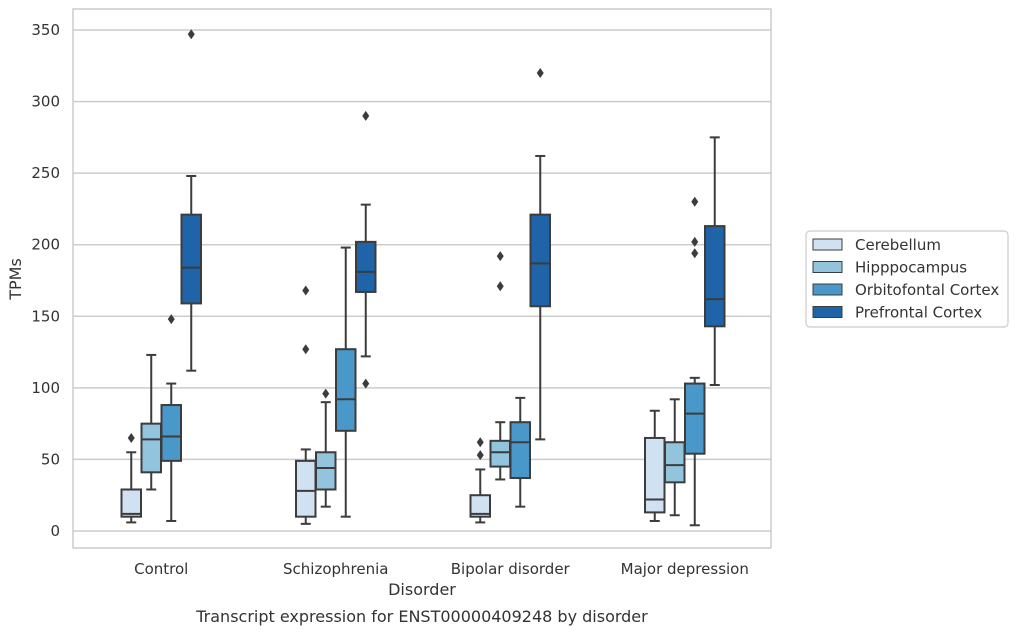  What do you see at coordinates (55, 531) in the screenshot?
I see `y-tick-label: 0` at bounding box center [55, 531].